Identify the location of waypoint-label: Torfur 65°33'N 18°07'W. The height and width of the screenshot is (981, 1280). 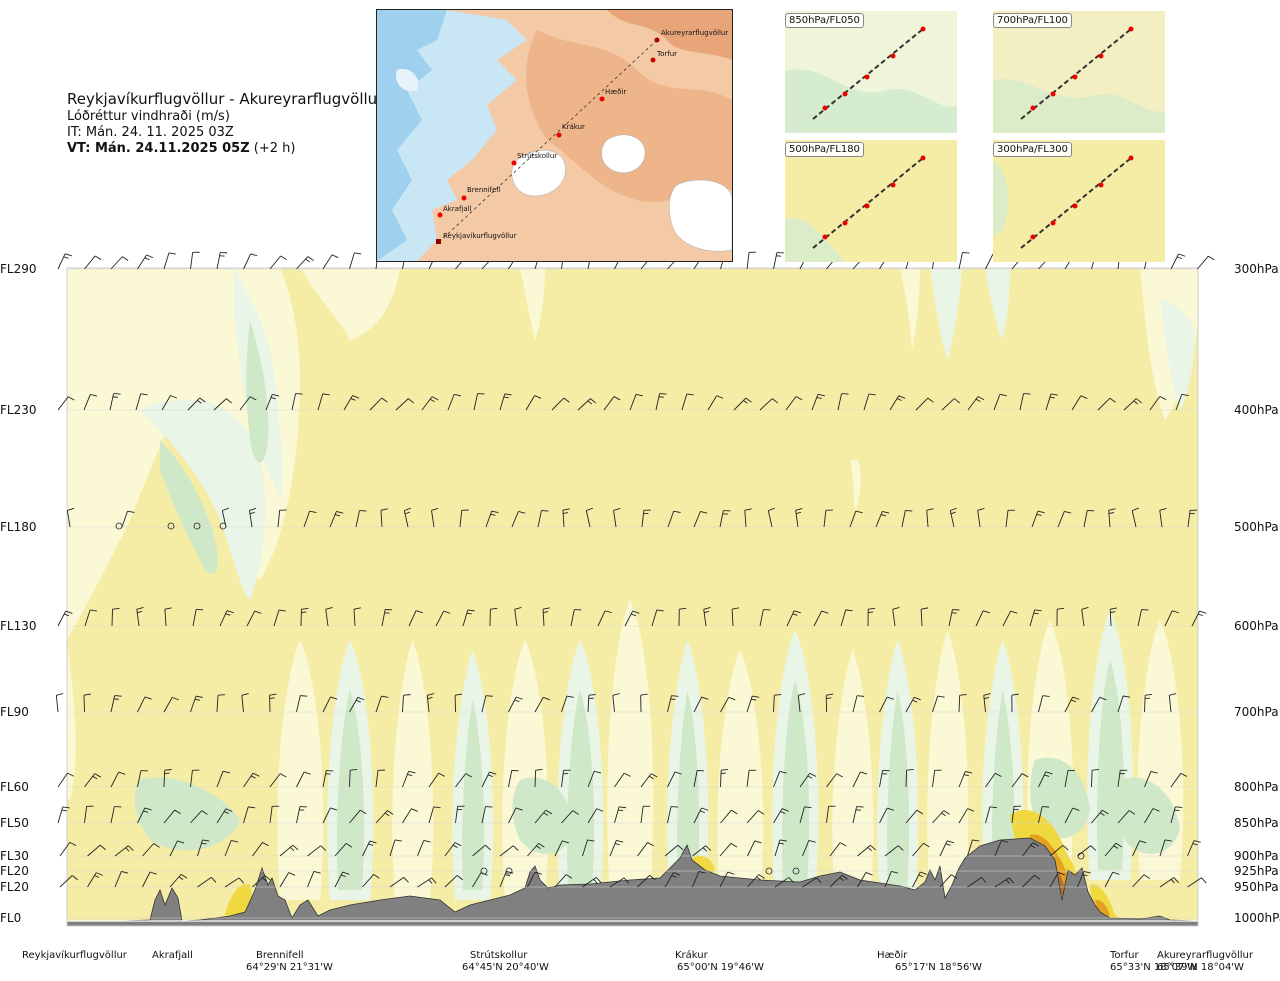
(1153, 962).